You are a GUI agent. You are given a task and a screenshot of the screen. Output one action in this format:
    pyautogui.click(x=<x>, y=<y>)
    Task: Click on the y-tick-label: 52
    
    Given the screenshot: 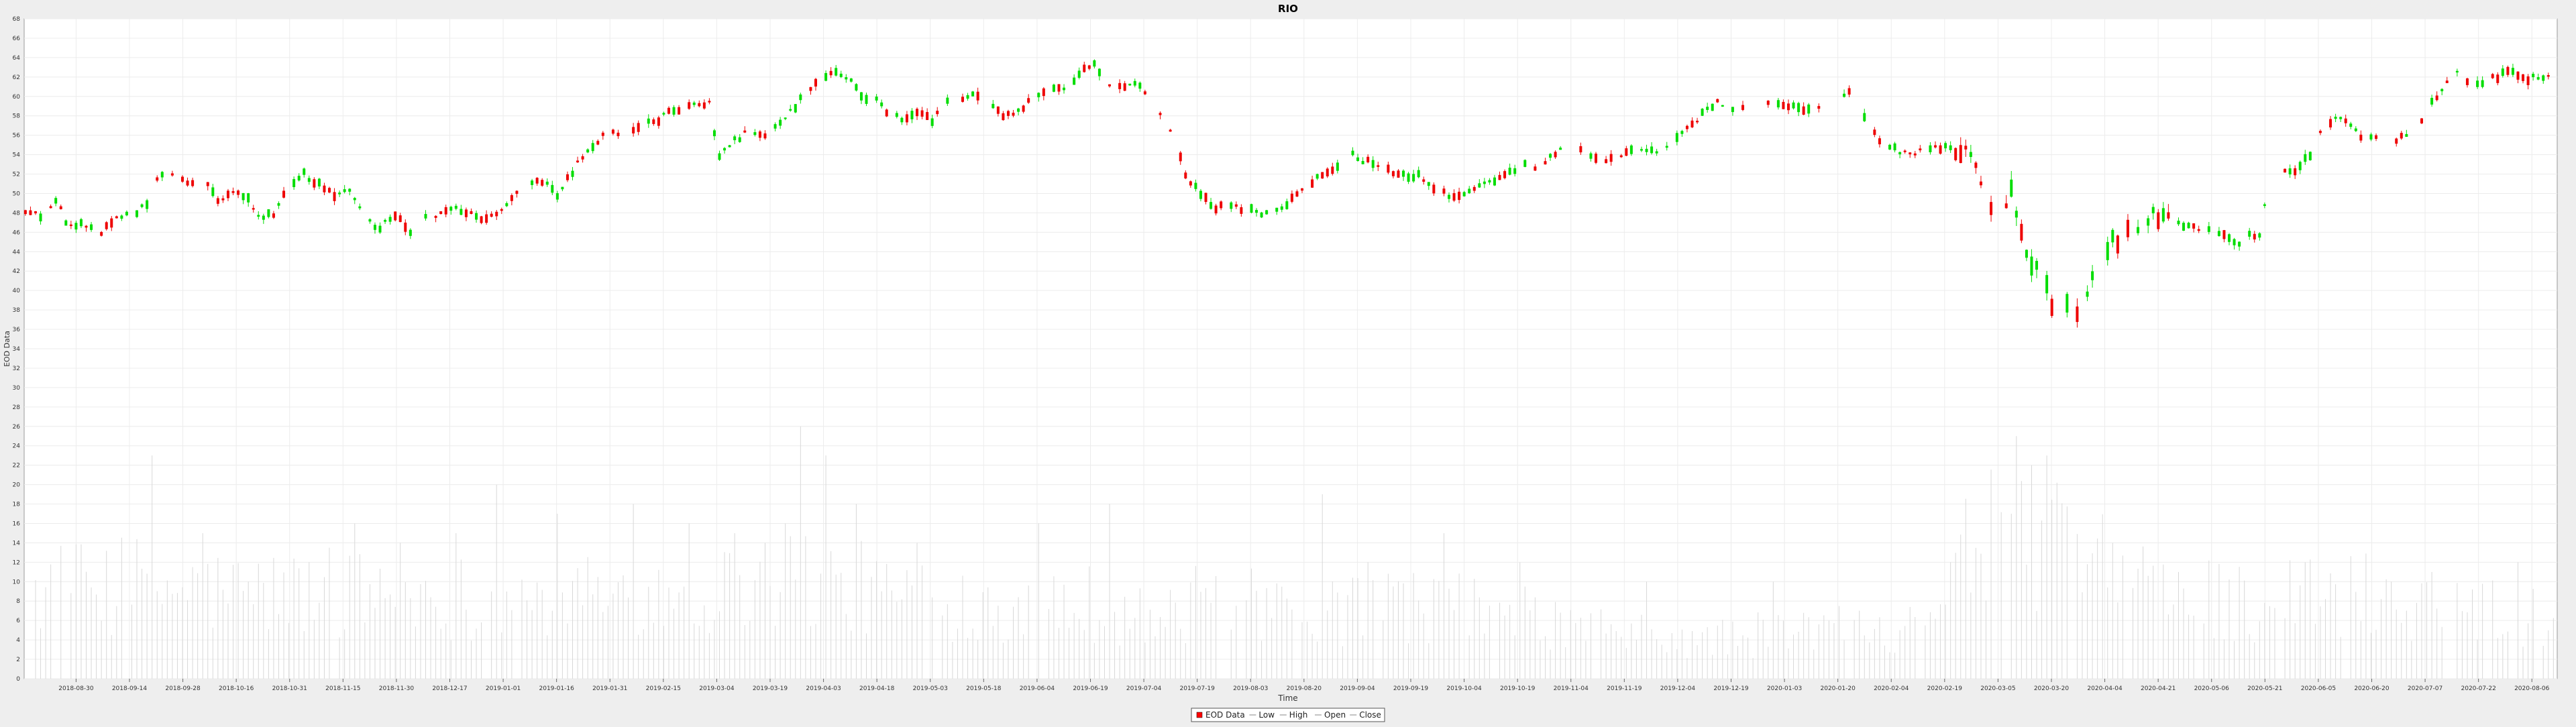 What is the action you would take?
    pyautogui.click(x=16, y=175)
    